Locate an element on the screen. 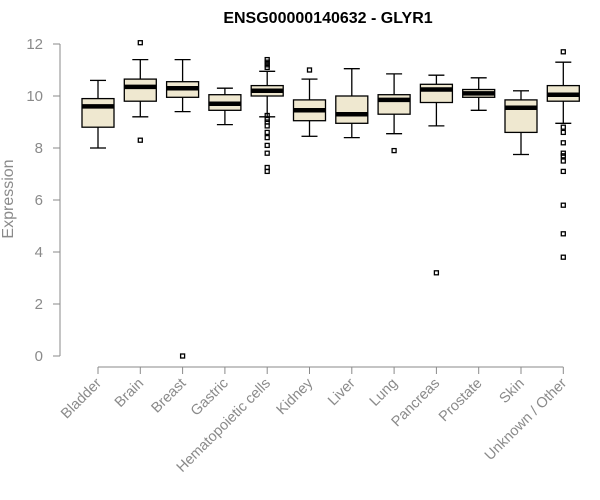  y-tick-label: 6 is located at coordinates (39, 200).